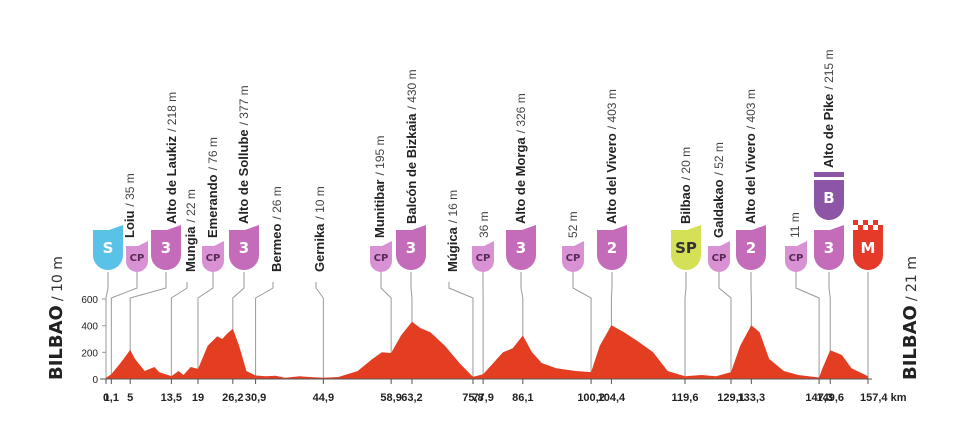 This screenshot has height=443, width=960. I want to click on waypoint-label: Bilbao / 20 m, so click(685, 185).